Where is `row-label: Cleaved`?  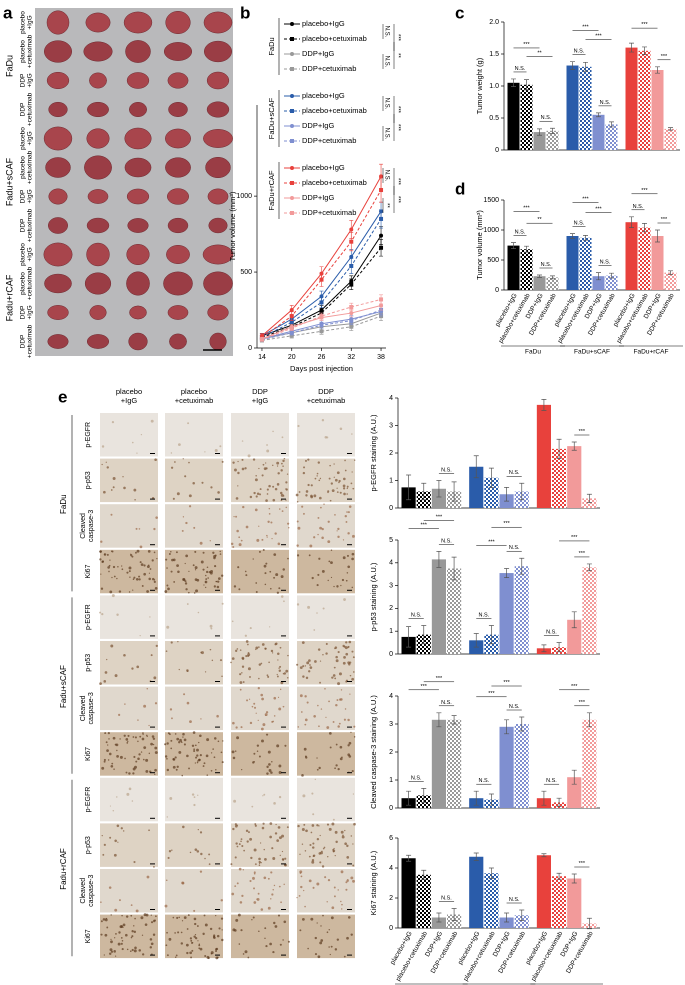 row-label: Cleaved is located at coordinates (83, 526).